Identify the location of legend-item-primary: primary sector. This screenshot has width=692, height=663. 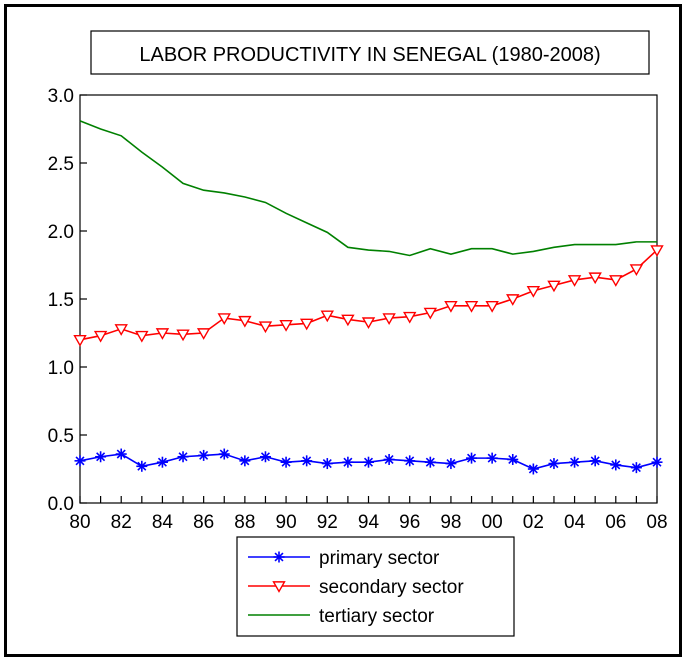
(344, 558).